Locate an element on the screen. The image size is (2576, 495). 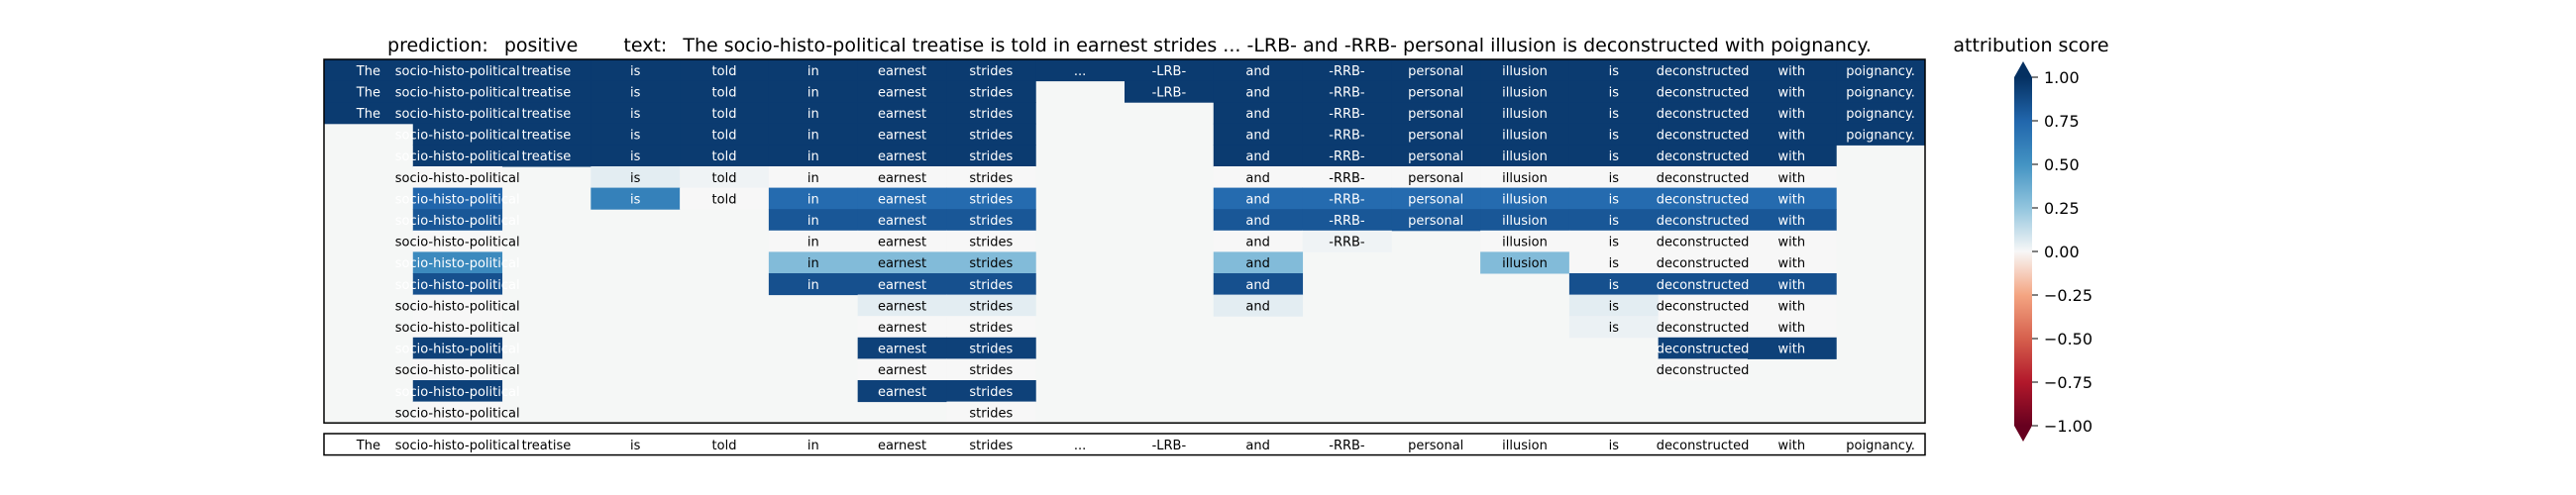
colorbar-tick-label-6: −0.50 is located at coordinates (2068, 339).